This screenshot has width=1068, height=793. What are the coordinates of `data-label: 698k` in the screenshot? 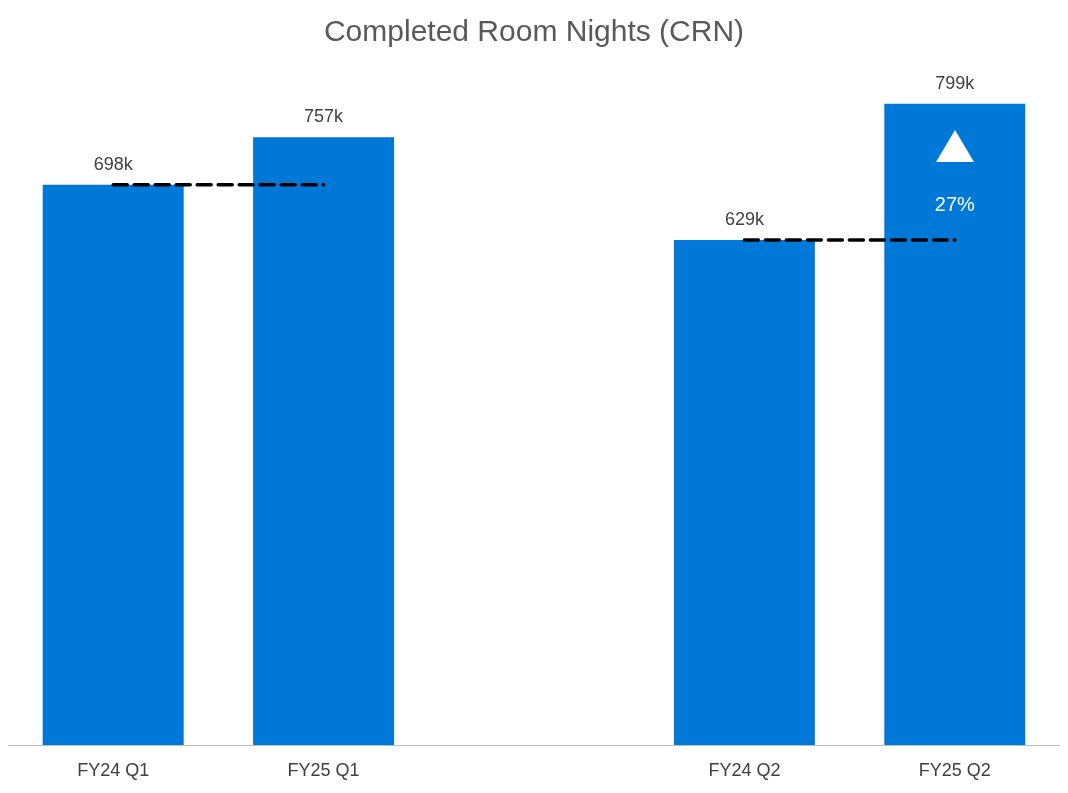 It's located at (113, 163).